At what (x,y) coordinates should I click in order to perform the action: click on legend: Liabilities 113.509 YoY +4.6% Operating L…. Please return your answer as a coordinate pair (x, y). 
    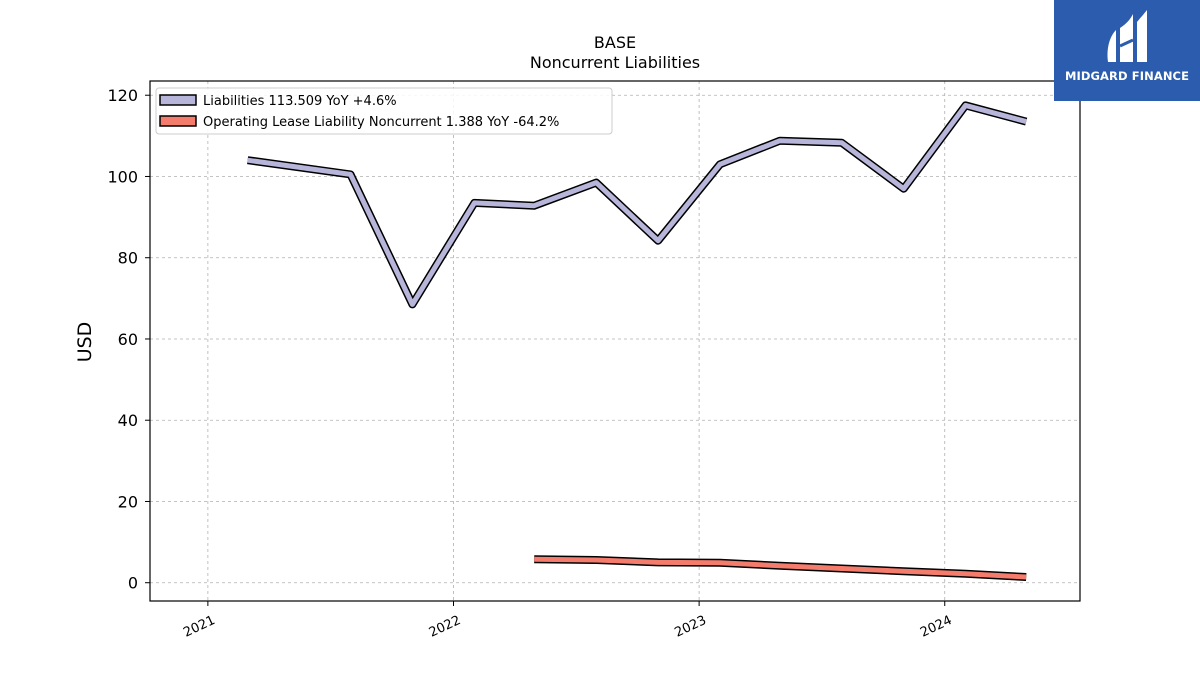
    Looking at the image, I should click on (384, 111).